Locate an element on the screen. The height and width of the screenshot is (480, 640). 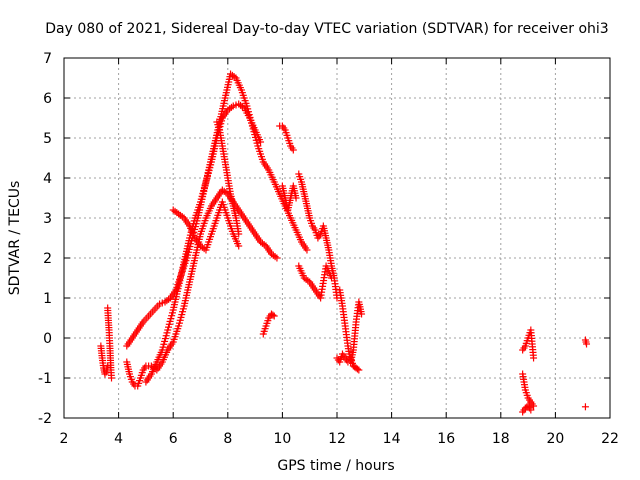
x-tick-label: 12 is located at coordinates (337, 439).